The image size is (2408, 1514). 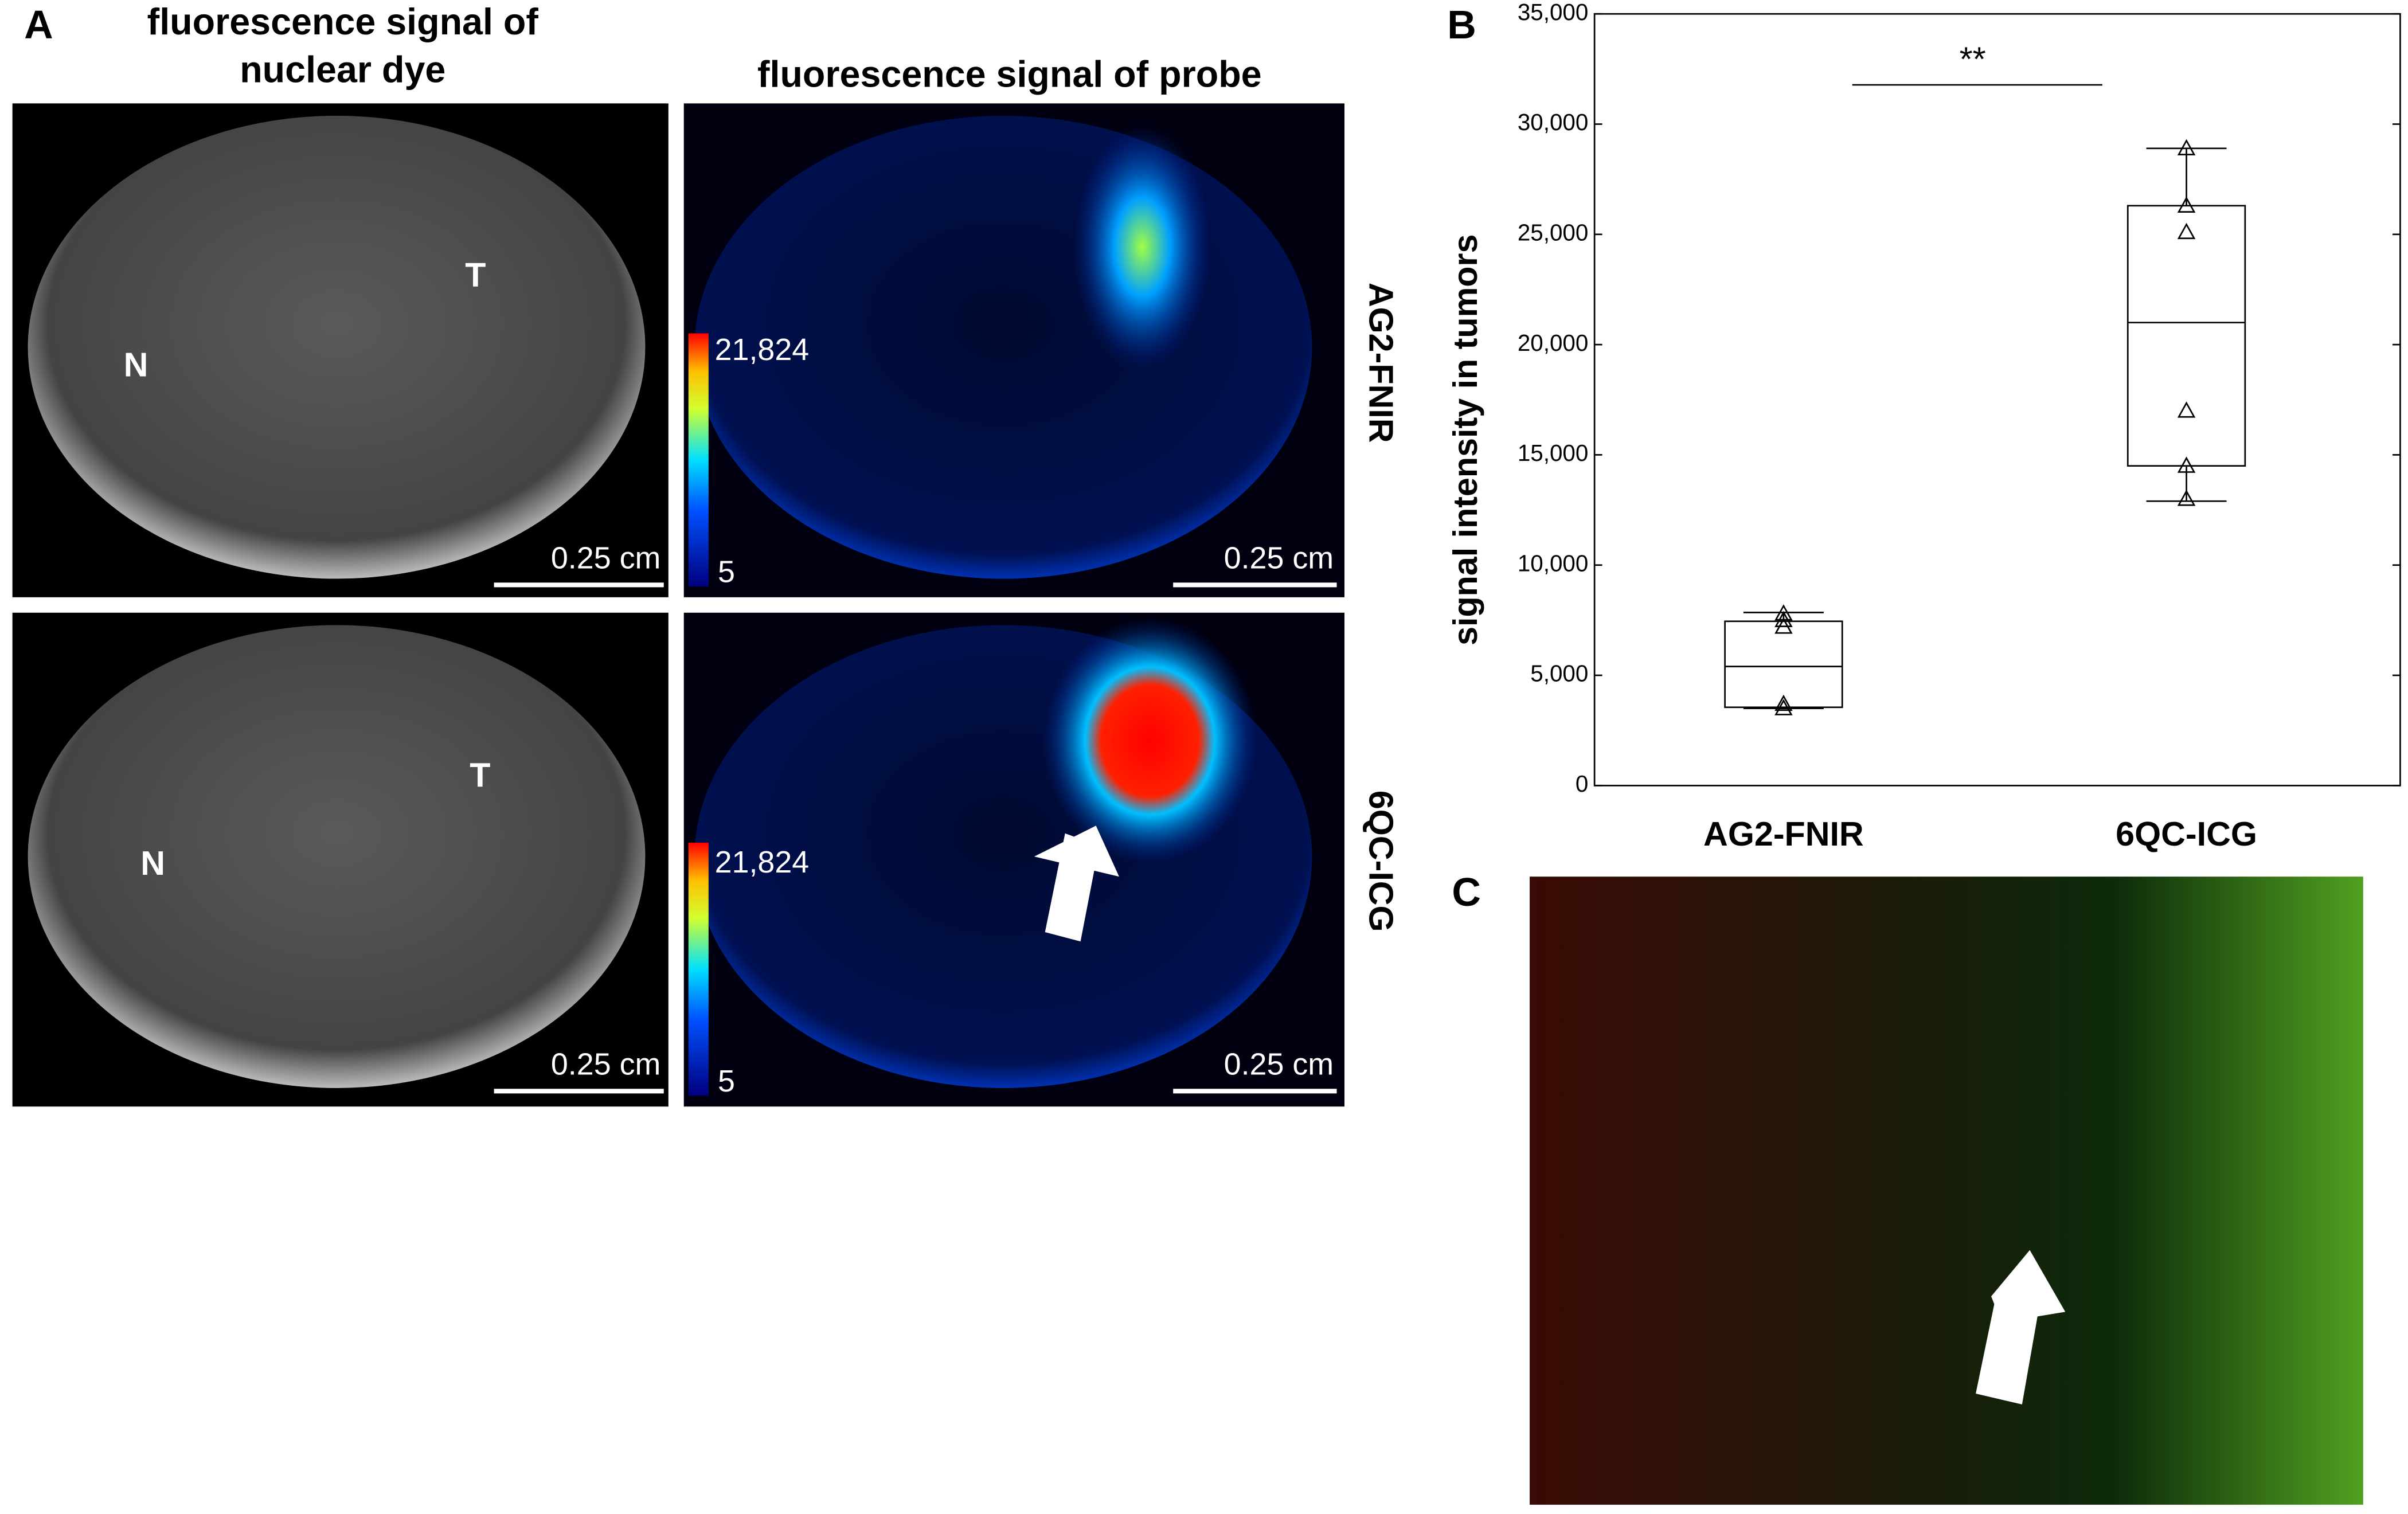 I want to click on column-title: fluorescence signal of probe, so click(x=1009, y=74).